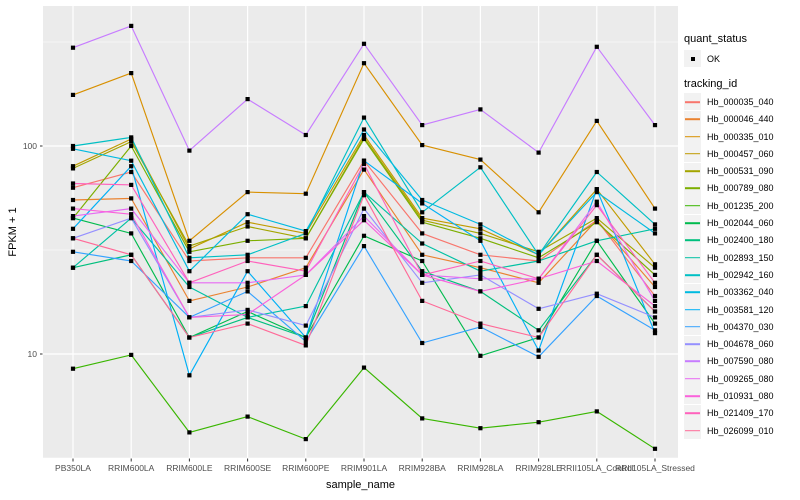 This screenshot has height=500, width=800. Describe the element at coordinates (742, 206) in the screenshot. I see `legend-item: Hb_001235_200` at that location.